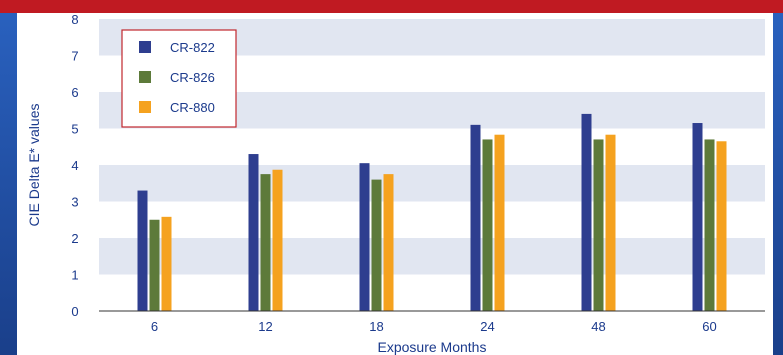 The width and height of the screenshot is (783, 355). I want to click on x-tick-label: 60, so click(709, 326).